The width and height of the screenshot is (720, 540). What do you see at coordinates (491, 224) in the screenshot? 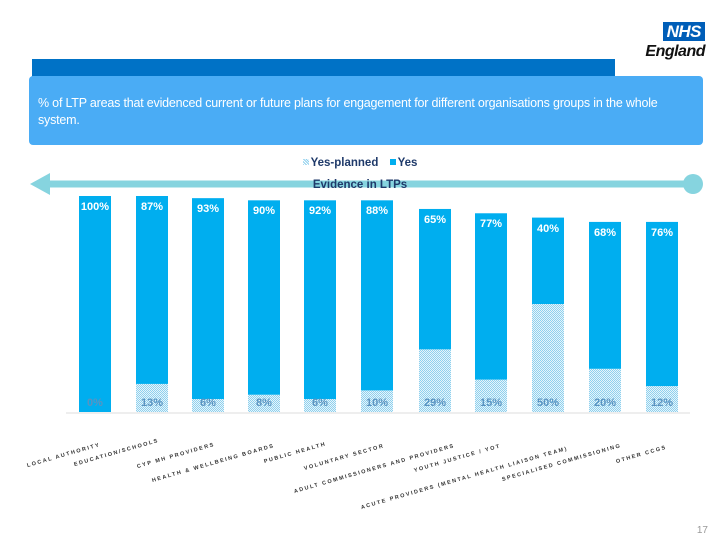
I see `data-label-yes: 77%` at bounding box center [491, 224].